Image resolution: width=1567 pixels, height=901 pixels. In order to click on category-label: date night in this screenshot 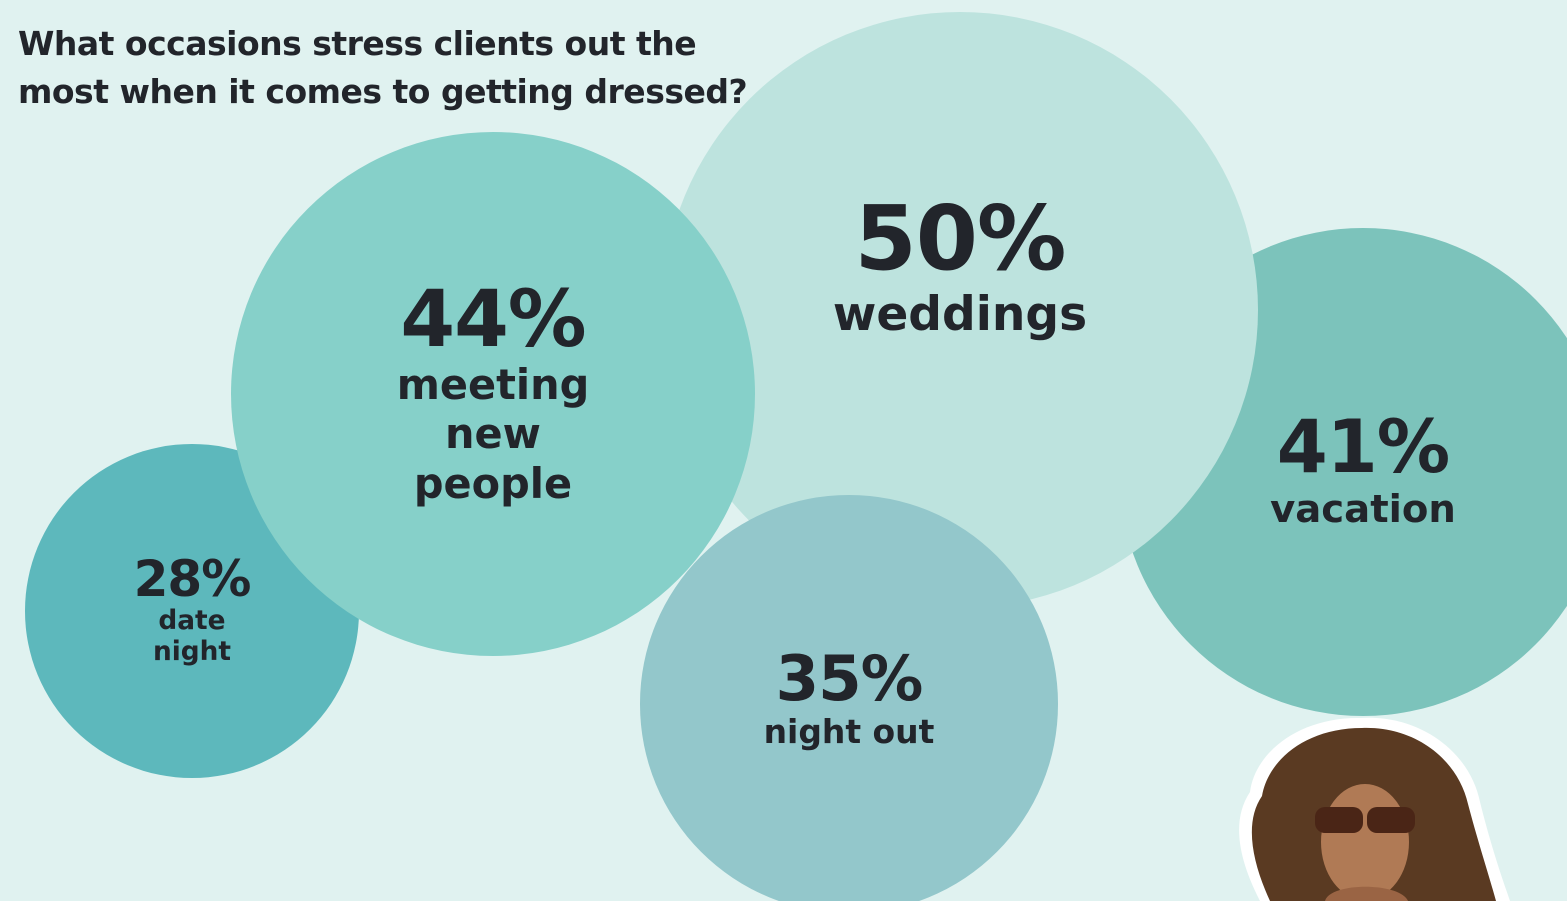, I will do `click(191, 636)`.